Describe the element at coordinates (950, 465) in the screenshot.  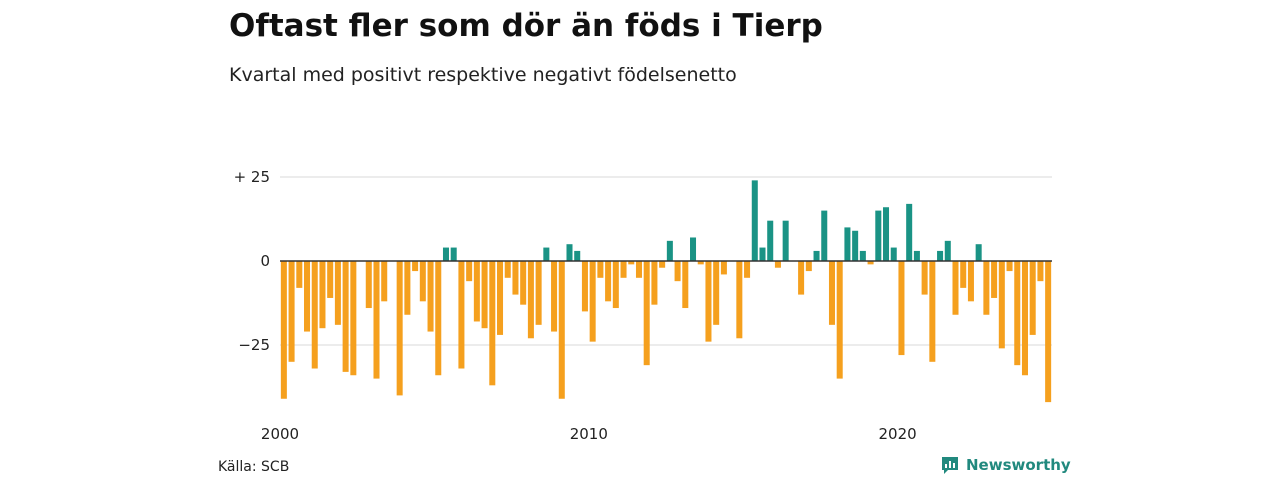
I see `newsworthy-logo-icon` at that location.